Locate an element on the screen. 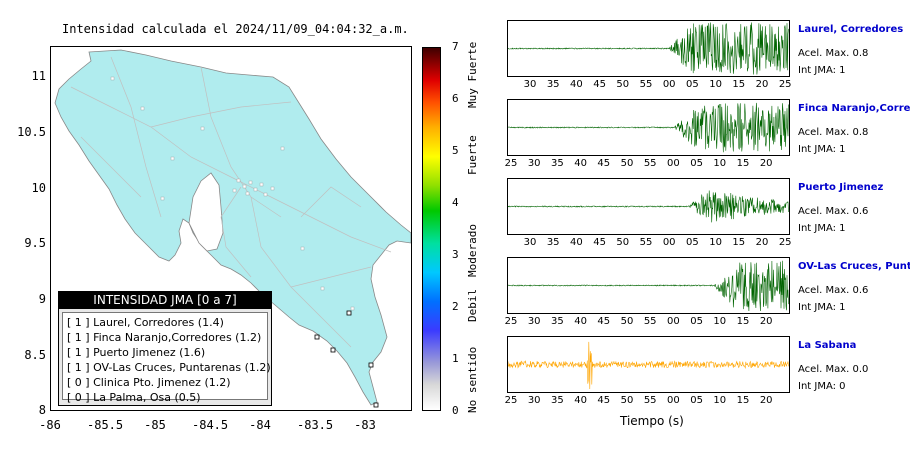 Image resolution: width=910 pixels, height=460 pixels. map-x-tick-label: -84 is located at coordinates (260, 425).